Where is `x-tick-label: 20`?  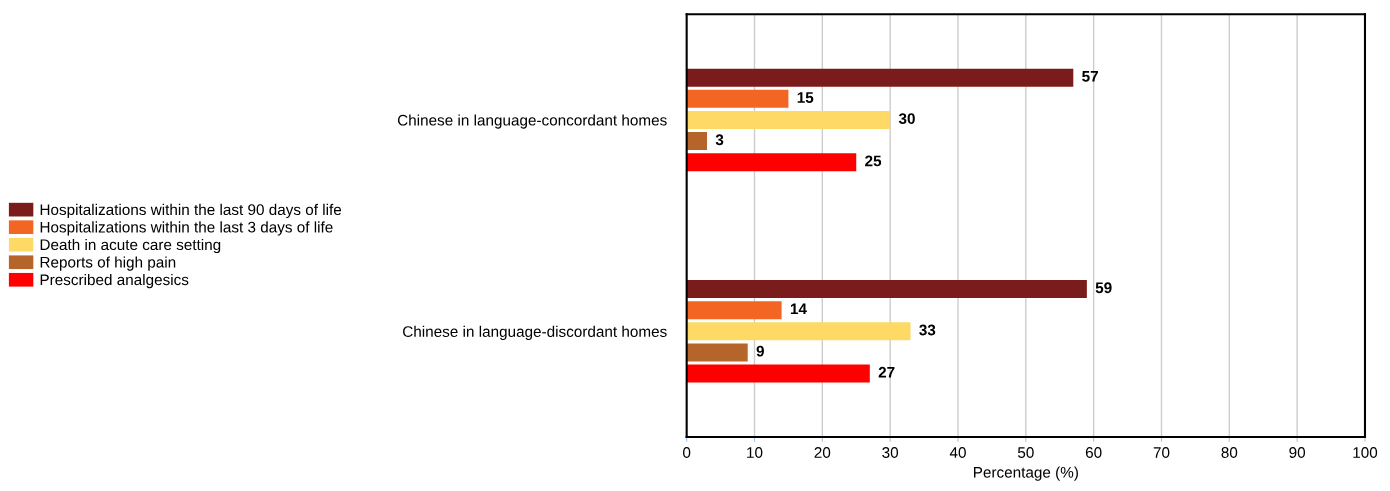 x-tick-label: 20 is located at coordinates (822, 452).